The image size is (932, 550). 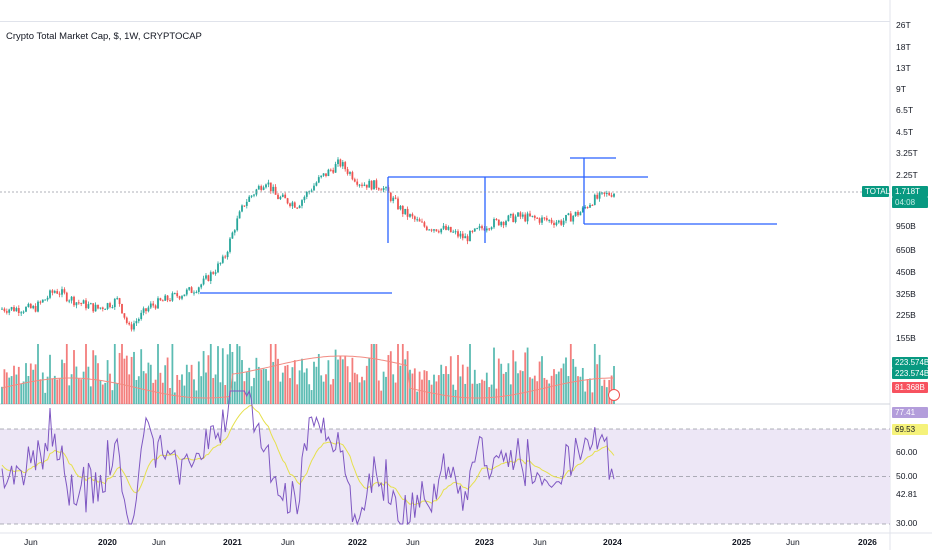 What do you see at coordinates (903, 68) in the screenshot?
I see `price-scale-label: 13T` at bounding box center [903, 68].